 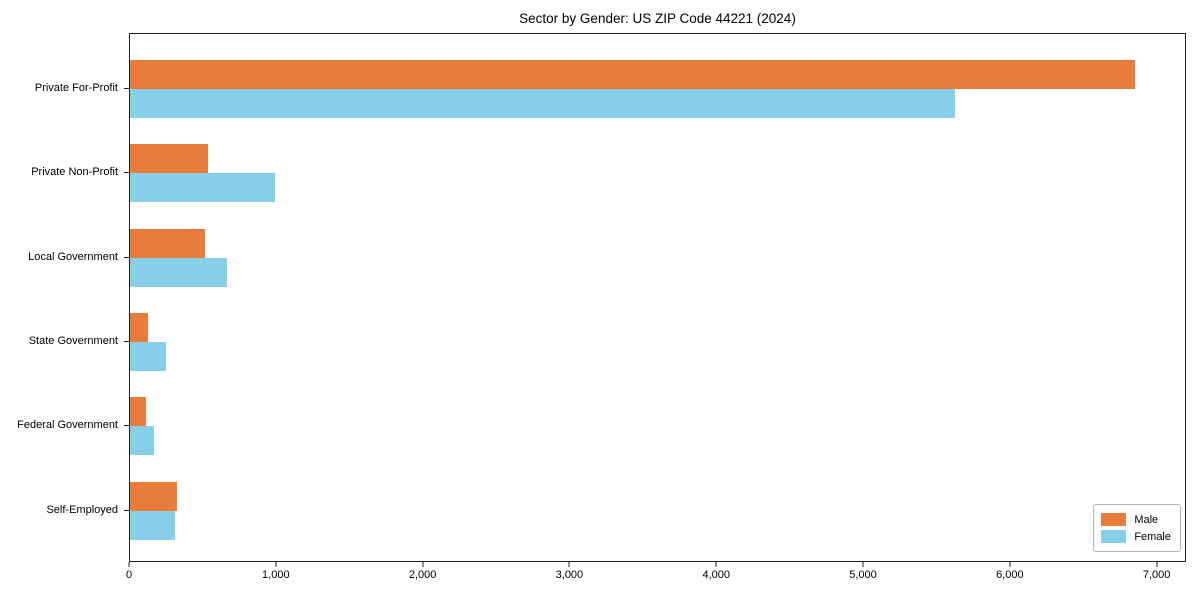 What do you see at coordinates (153, 496) in the screenshot?
I see `bar-male-self-employed` at bounding box center [153, 496].